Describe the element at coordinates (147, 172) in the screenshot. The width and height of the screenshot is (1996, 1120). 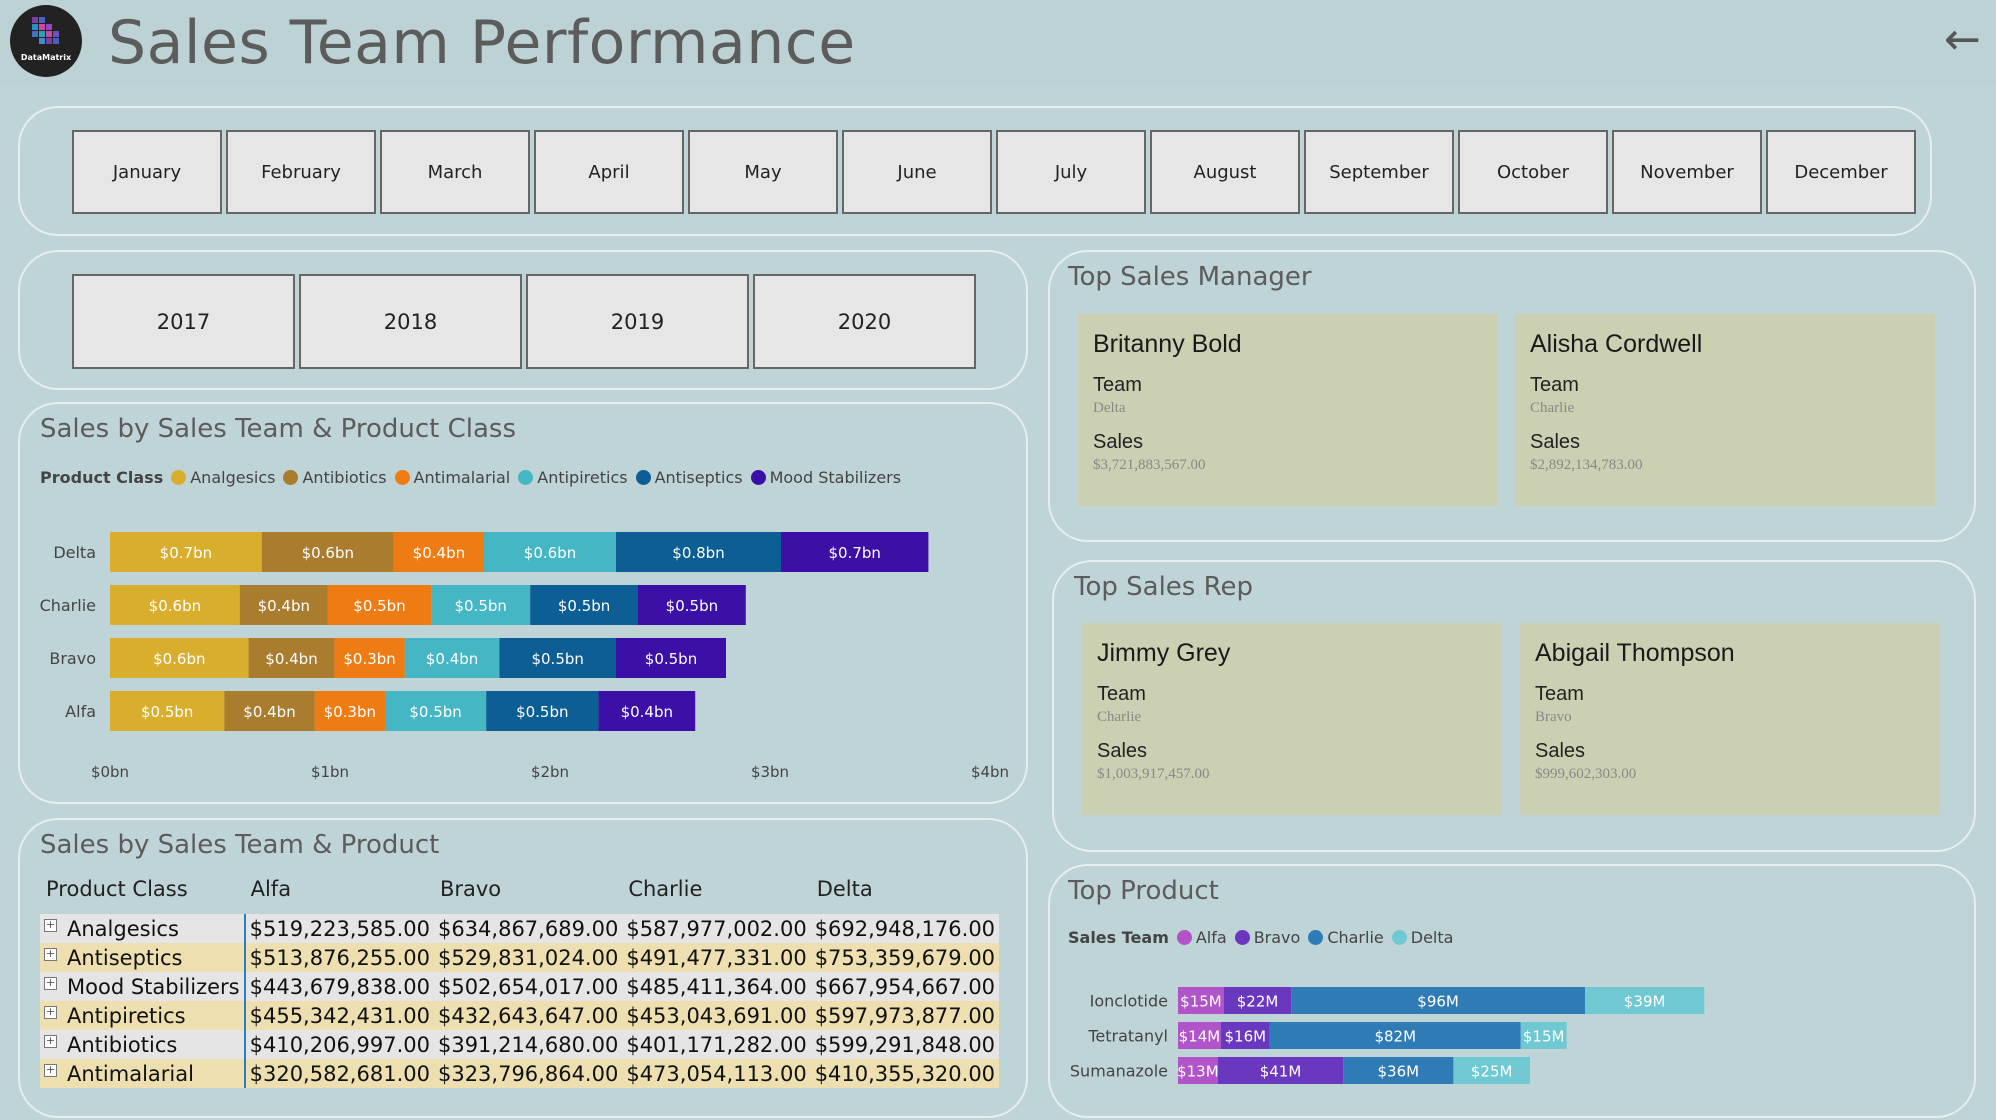
I see `month-button-january: January` at that location.